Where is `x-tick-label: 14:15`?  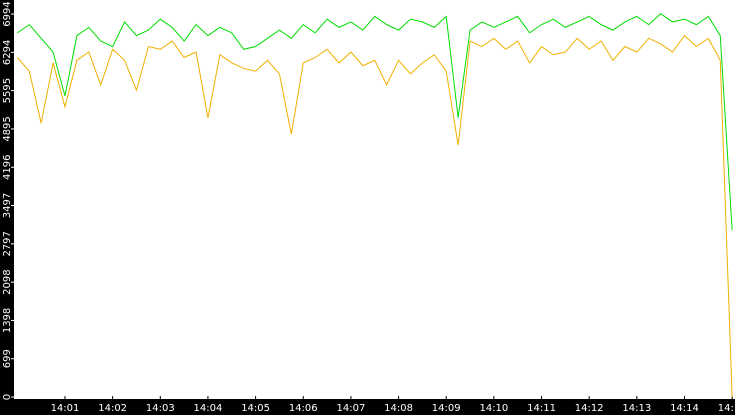
x-tick-label: 14:15 is located at coordinates (726, 408).